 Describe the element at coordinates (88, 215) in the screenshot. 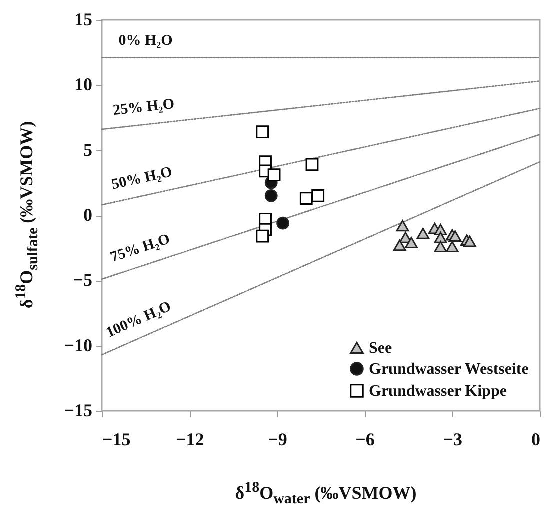

I see `y-tick-label: 0` at that location.